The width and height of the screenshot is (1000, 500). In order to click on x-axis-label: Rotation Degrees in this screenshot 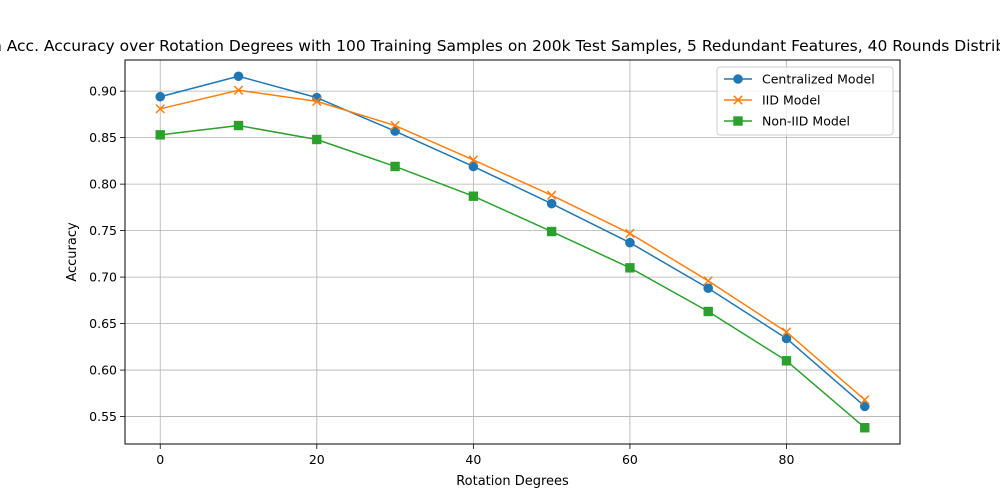, I will do `click(512, 481)`.